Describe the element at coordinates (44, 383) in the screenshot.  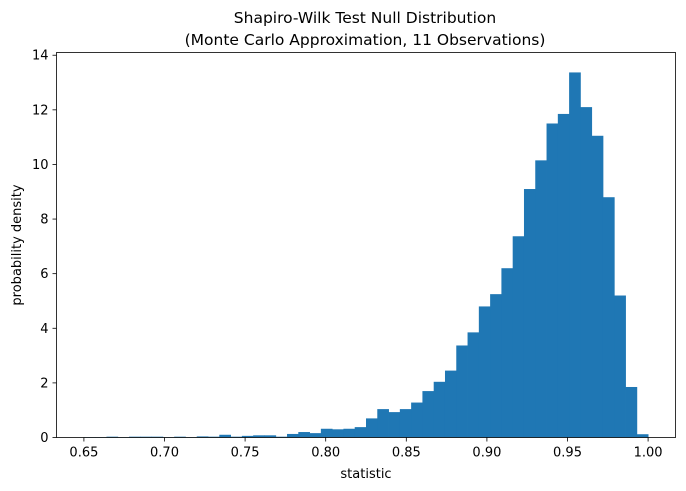
I see `y-tick-label: 2` at that location.